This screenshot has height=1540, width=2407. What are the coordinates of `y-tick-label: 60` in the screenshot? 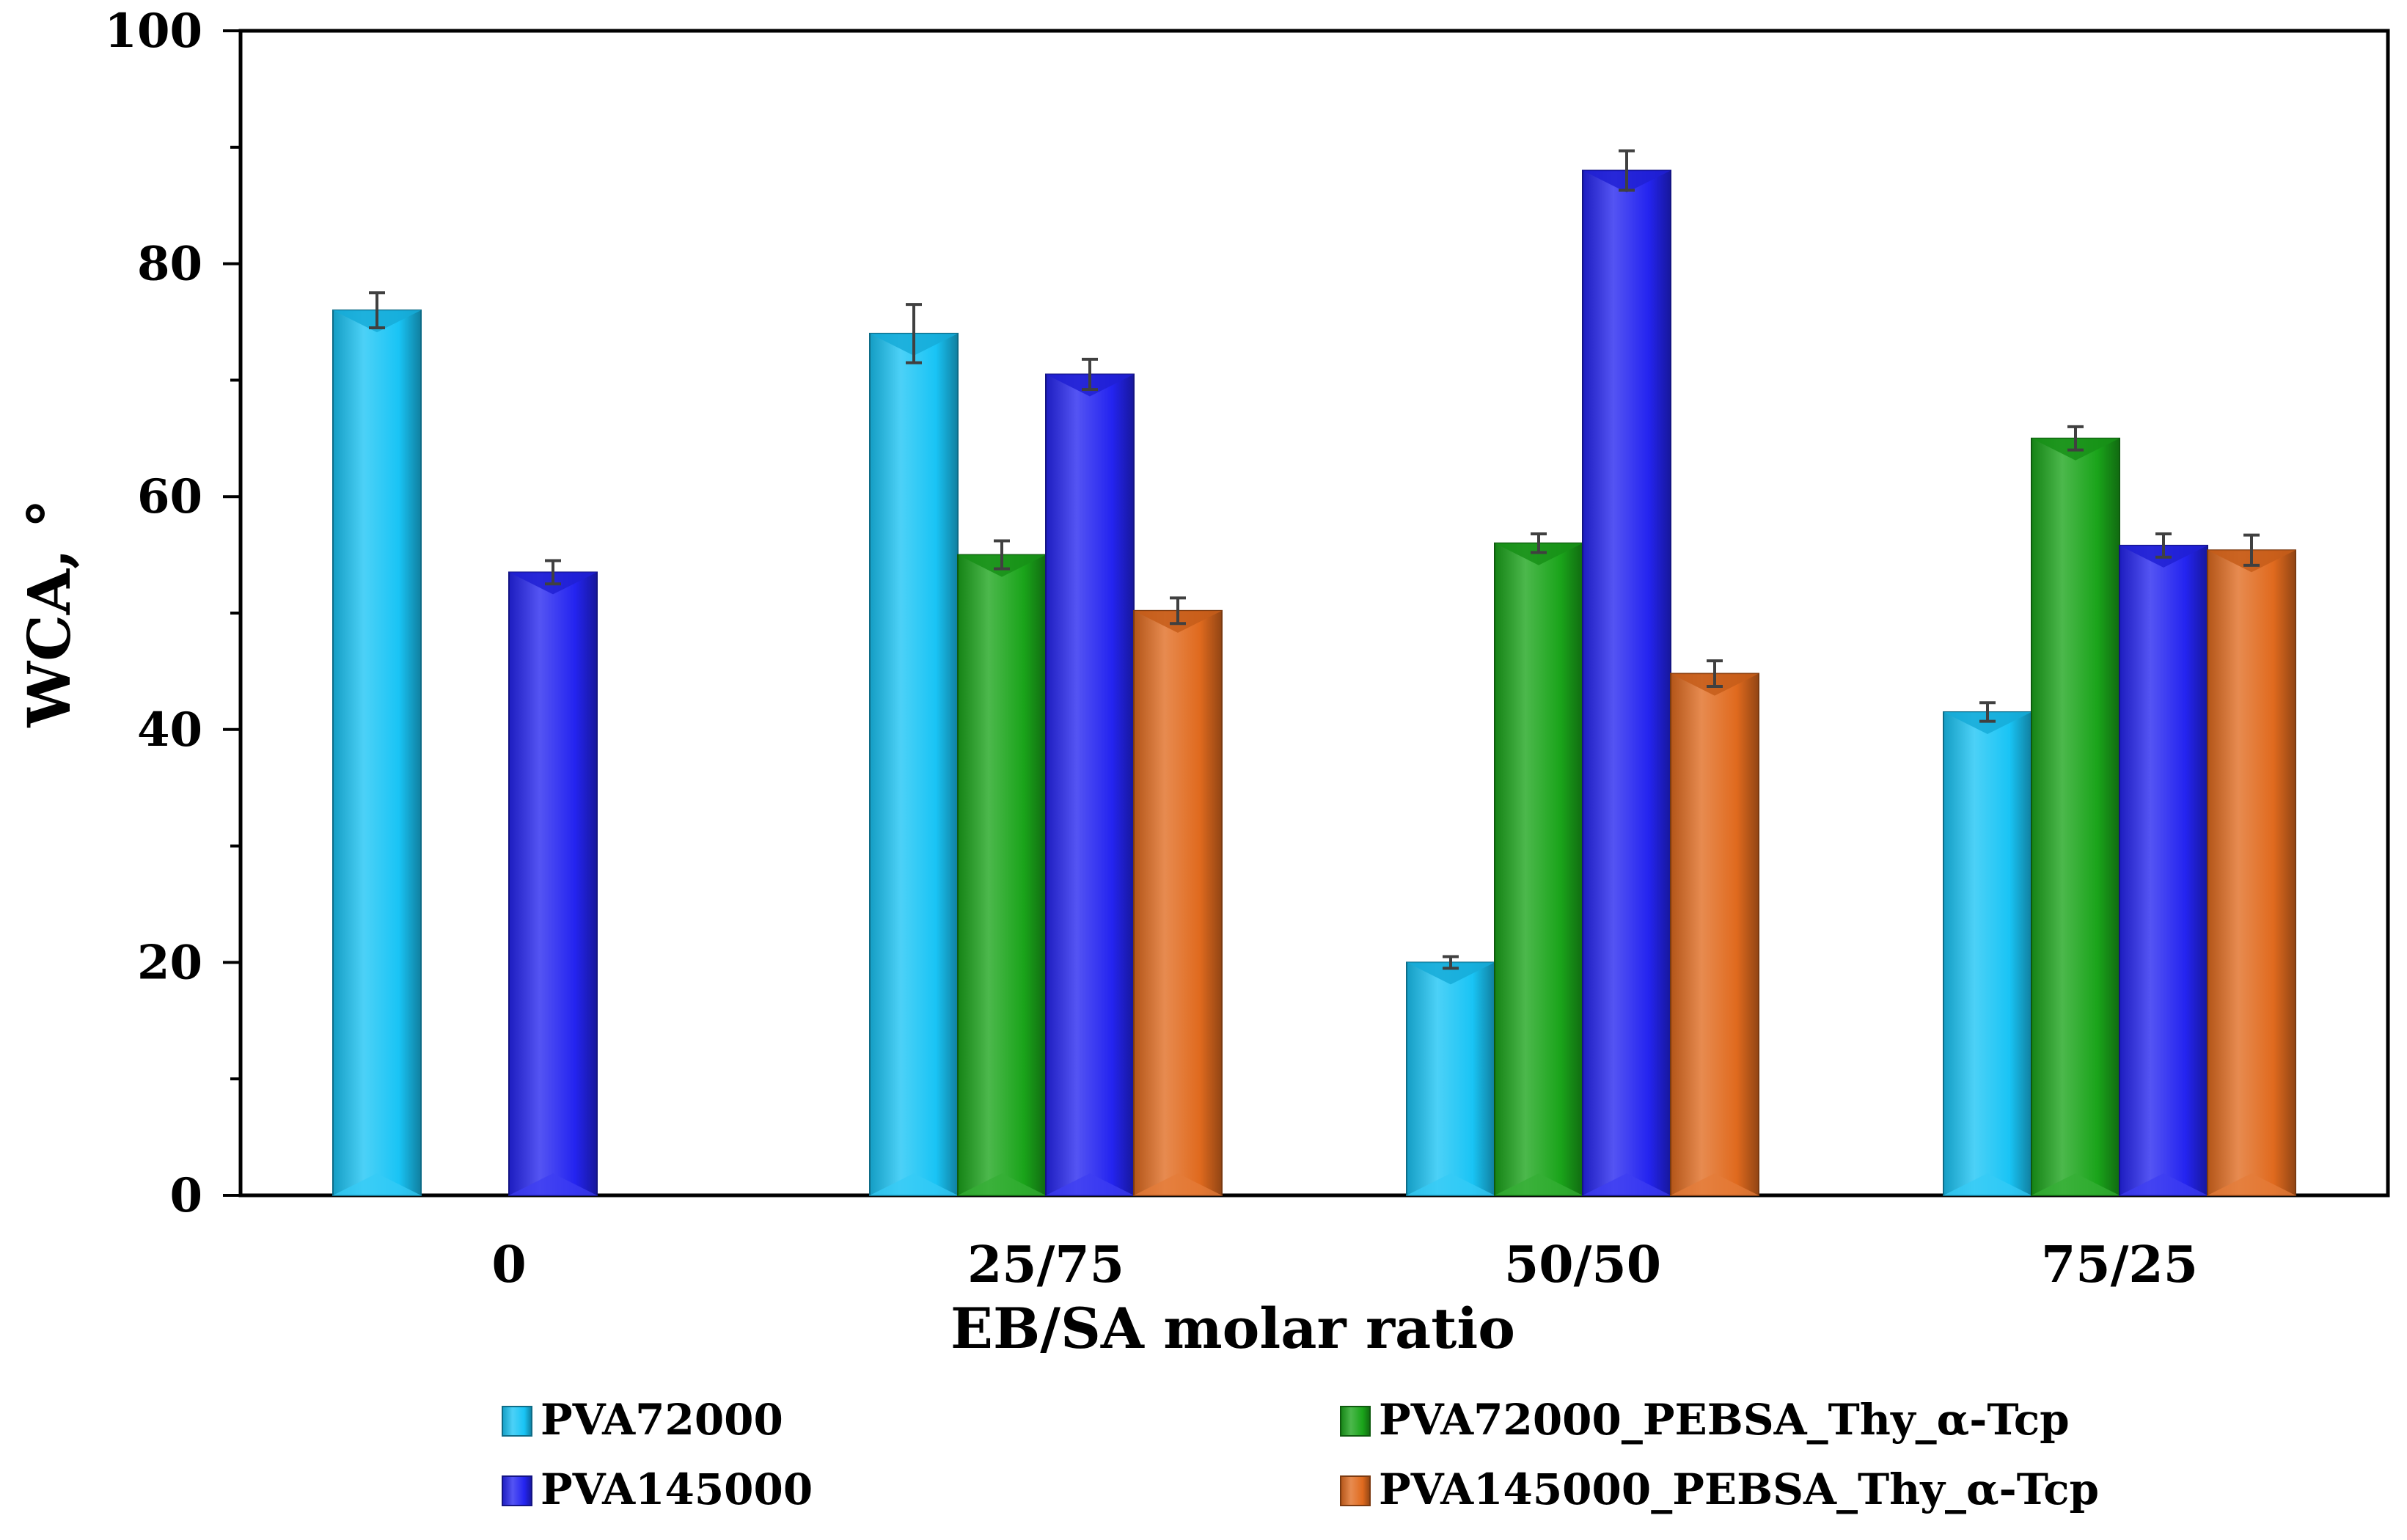 It's located at (169, 496).